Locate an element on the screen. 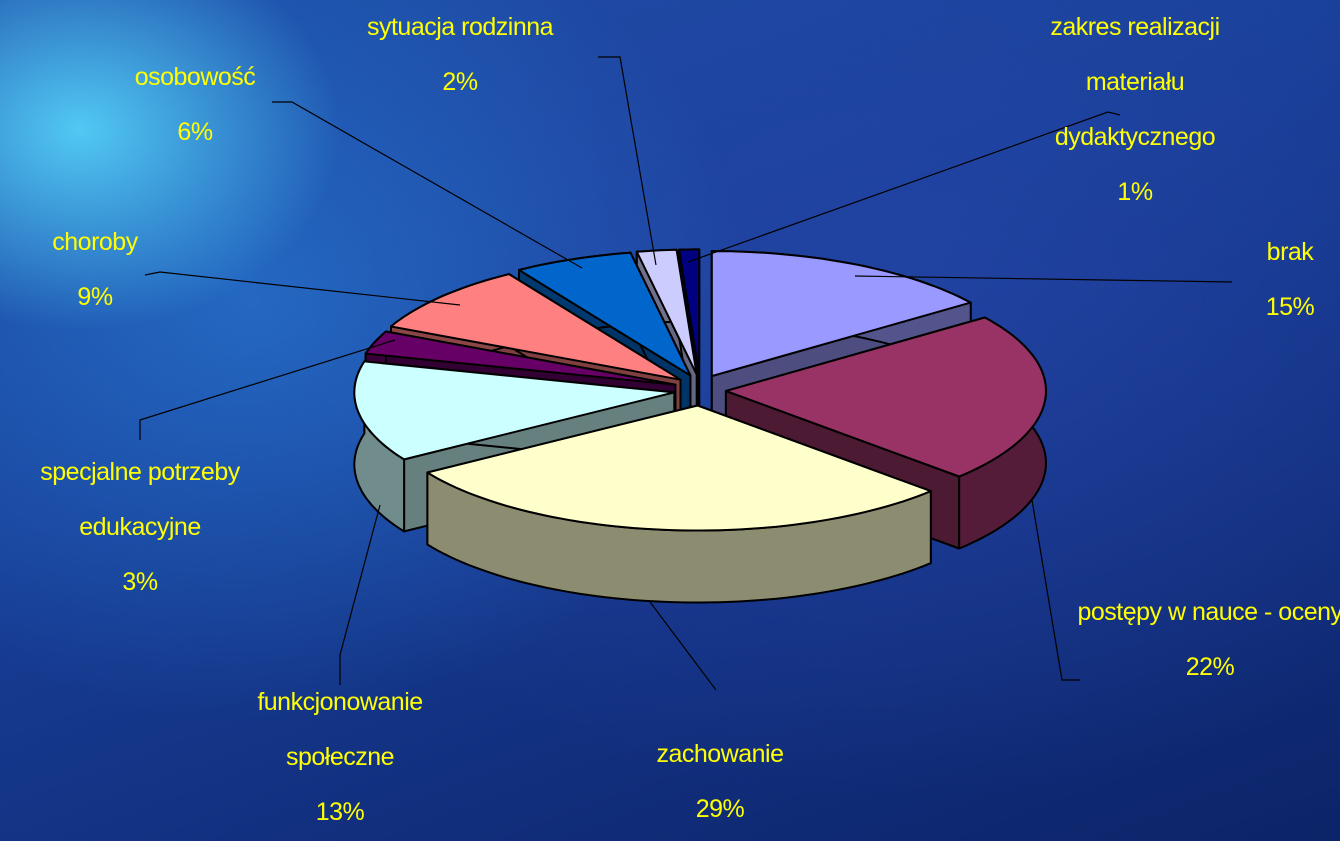 The height and width of the screenshot is (841, 1340). category-name: postępy w nauce - oceny is located at coordinates (1208, 612).